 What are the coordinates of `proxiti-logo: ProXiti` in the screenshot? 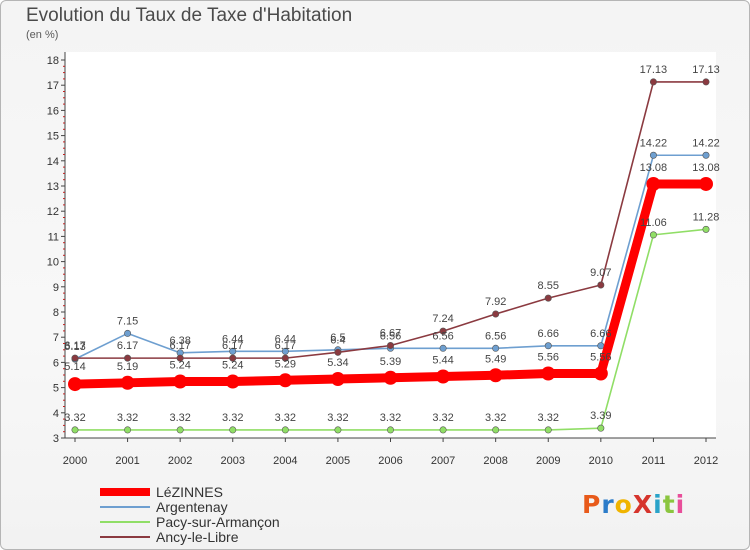 It's located at (633, 504).